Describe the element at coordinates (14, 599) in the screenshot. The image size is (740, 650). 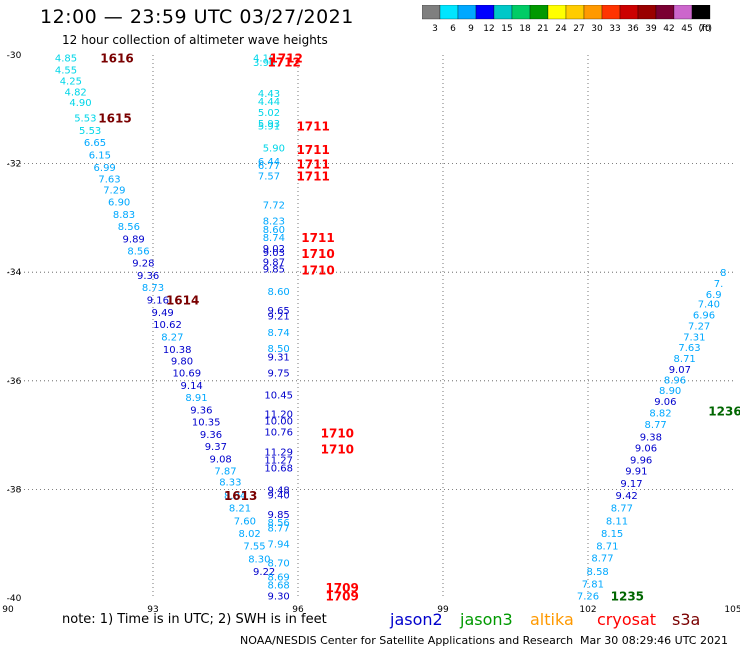
I see `y-tick-label: -40` at that location.